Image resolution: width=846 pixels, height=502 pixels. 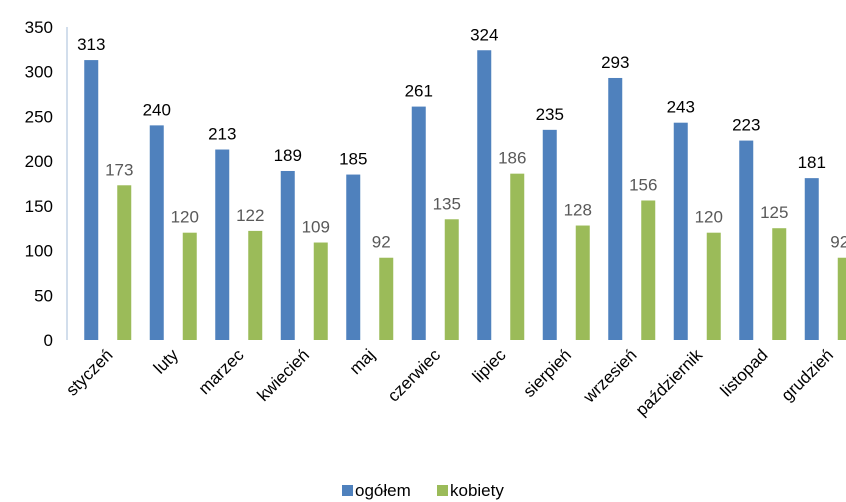 What do you see at coordinates (48, 340) in the screenshot?
I see `y-tick-label: 0` at bounding box center [48, 340].